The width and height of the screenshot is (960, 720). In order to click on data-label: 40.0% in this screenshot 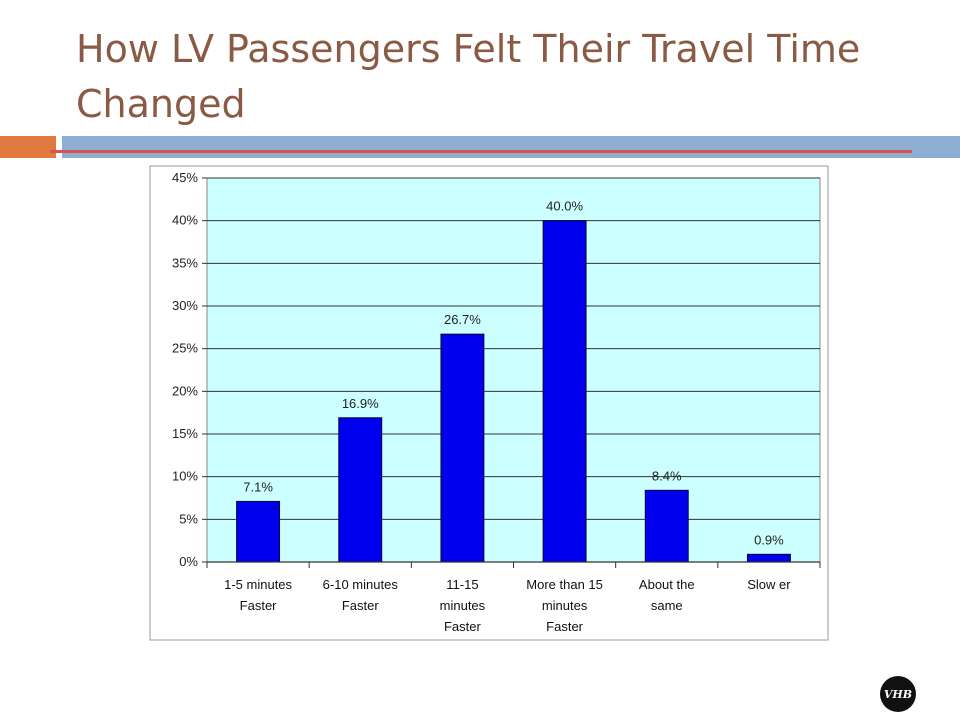, I will do `click(564, 206)`.